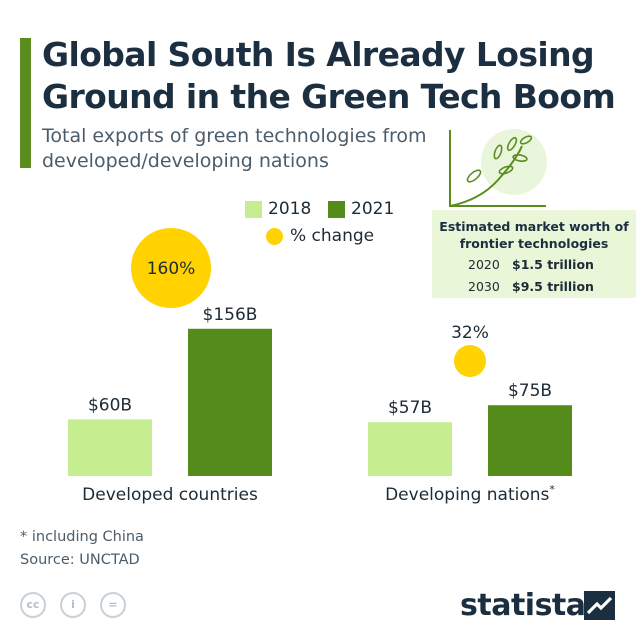 The width and height of the screenshot is (640, 640). I want to click on category-label: Developing nations*, so click(470, 494).